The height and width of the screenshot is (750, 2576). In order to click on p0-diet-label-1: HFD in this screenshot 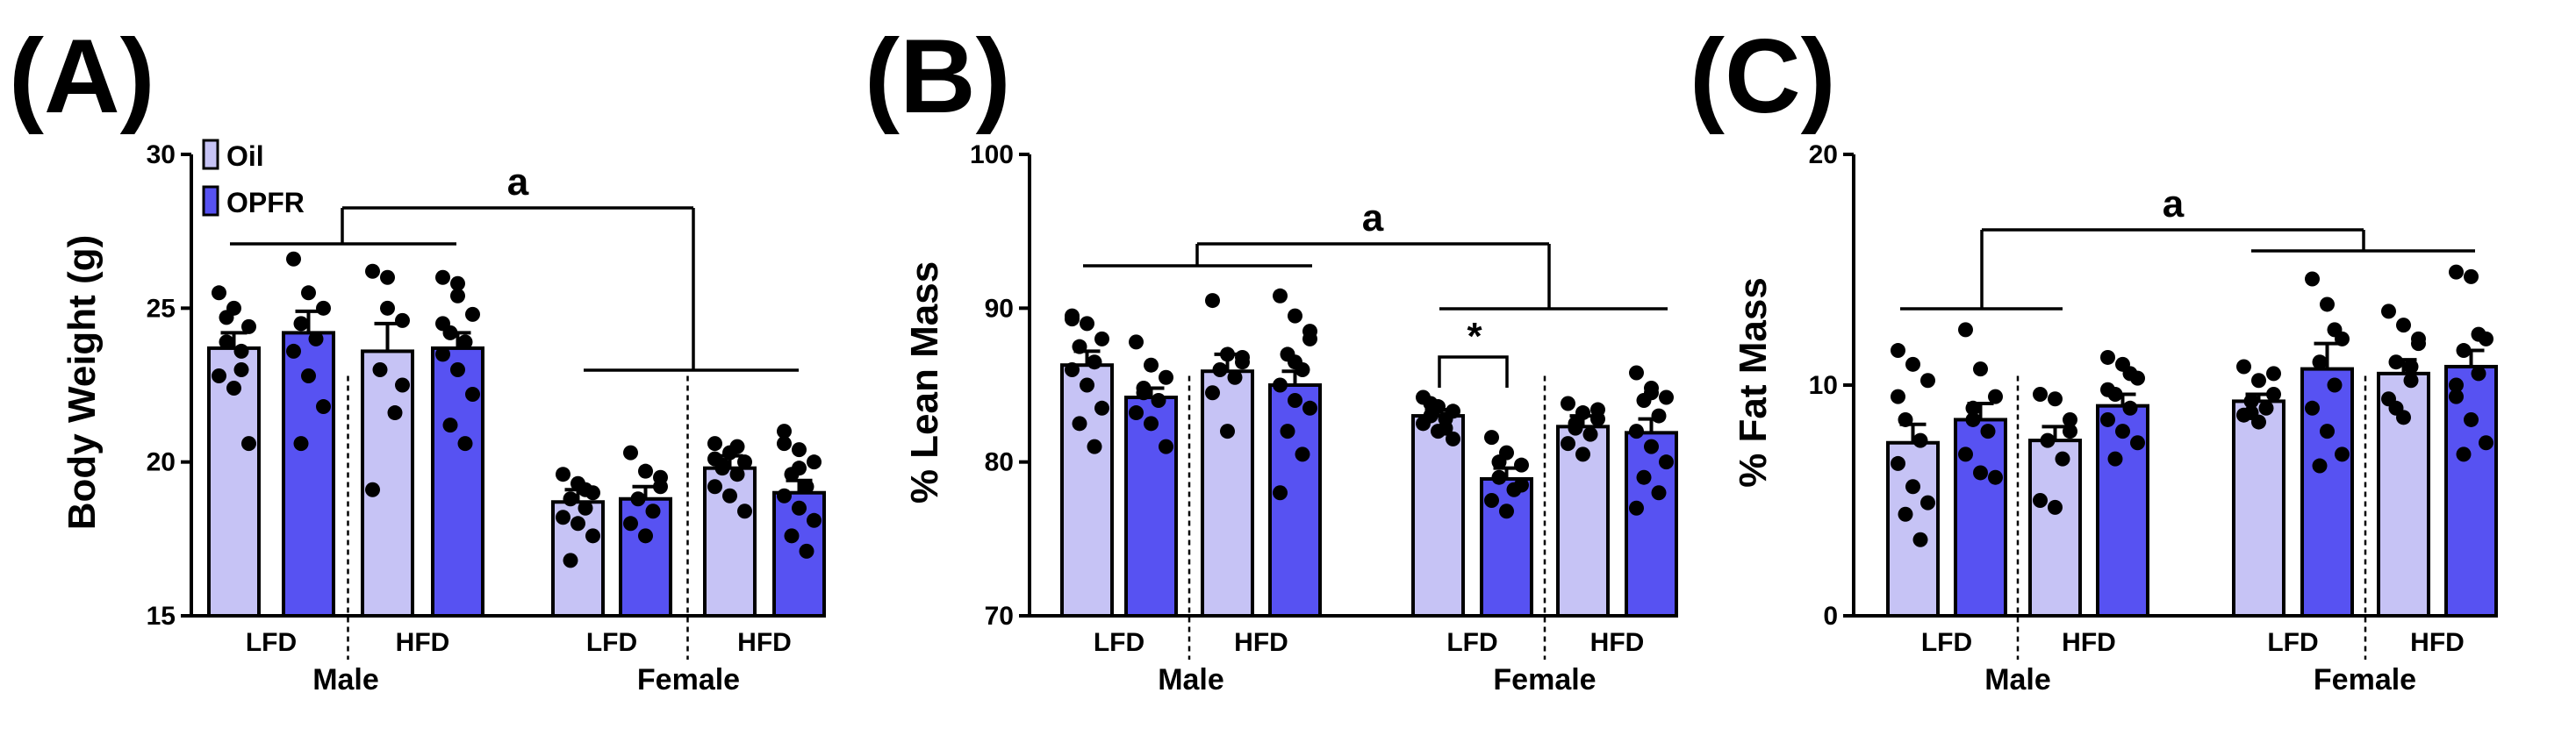, I will do `click(423, 642)`.